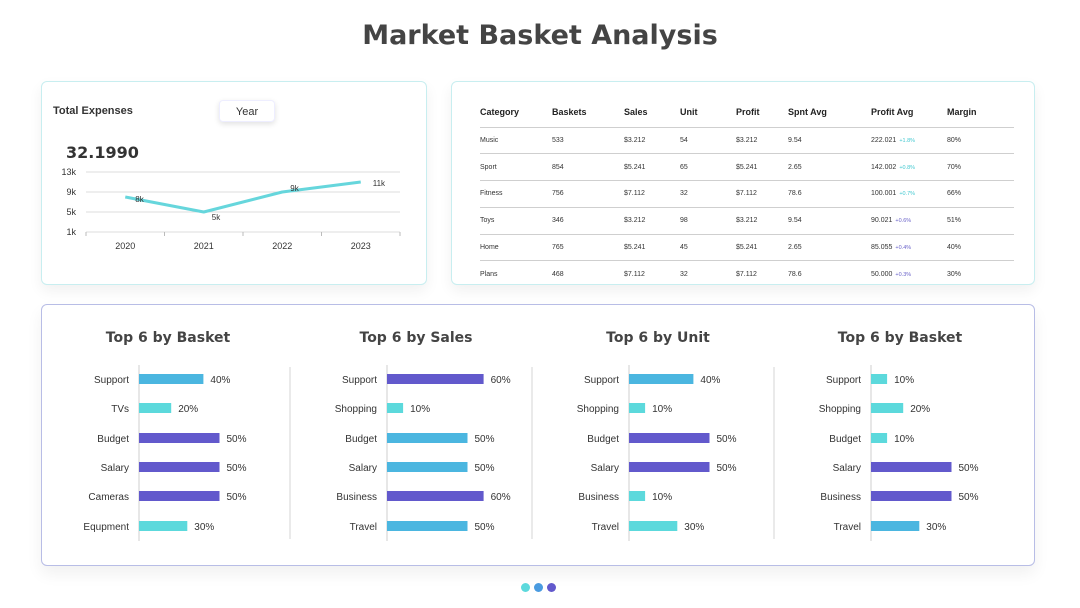 The image size is (1080, 608). I want to click on cell-profit-value: $5.241, so click(747, 248).